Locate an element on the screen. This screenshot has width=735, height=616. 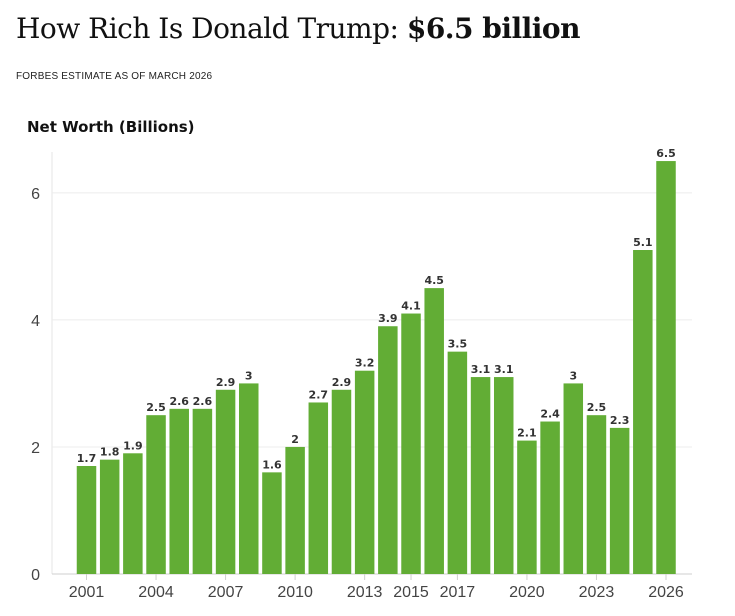
bar-2013 is located at coordinates (364, 472).